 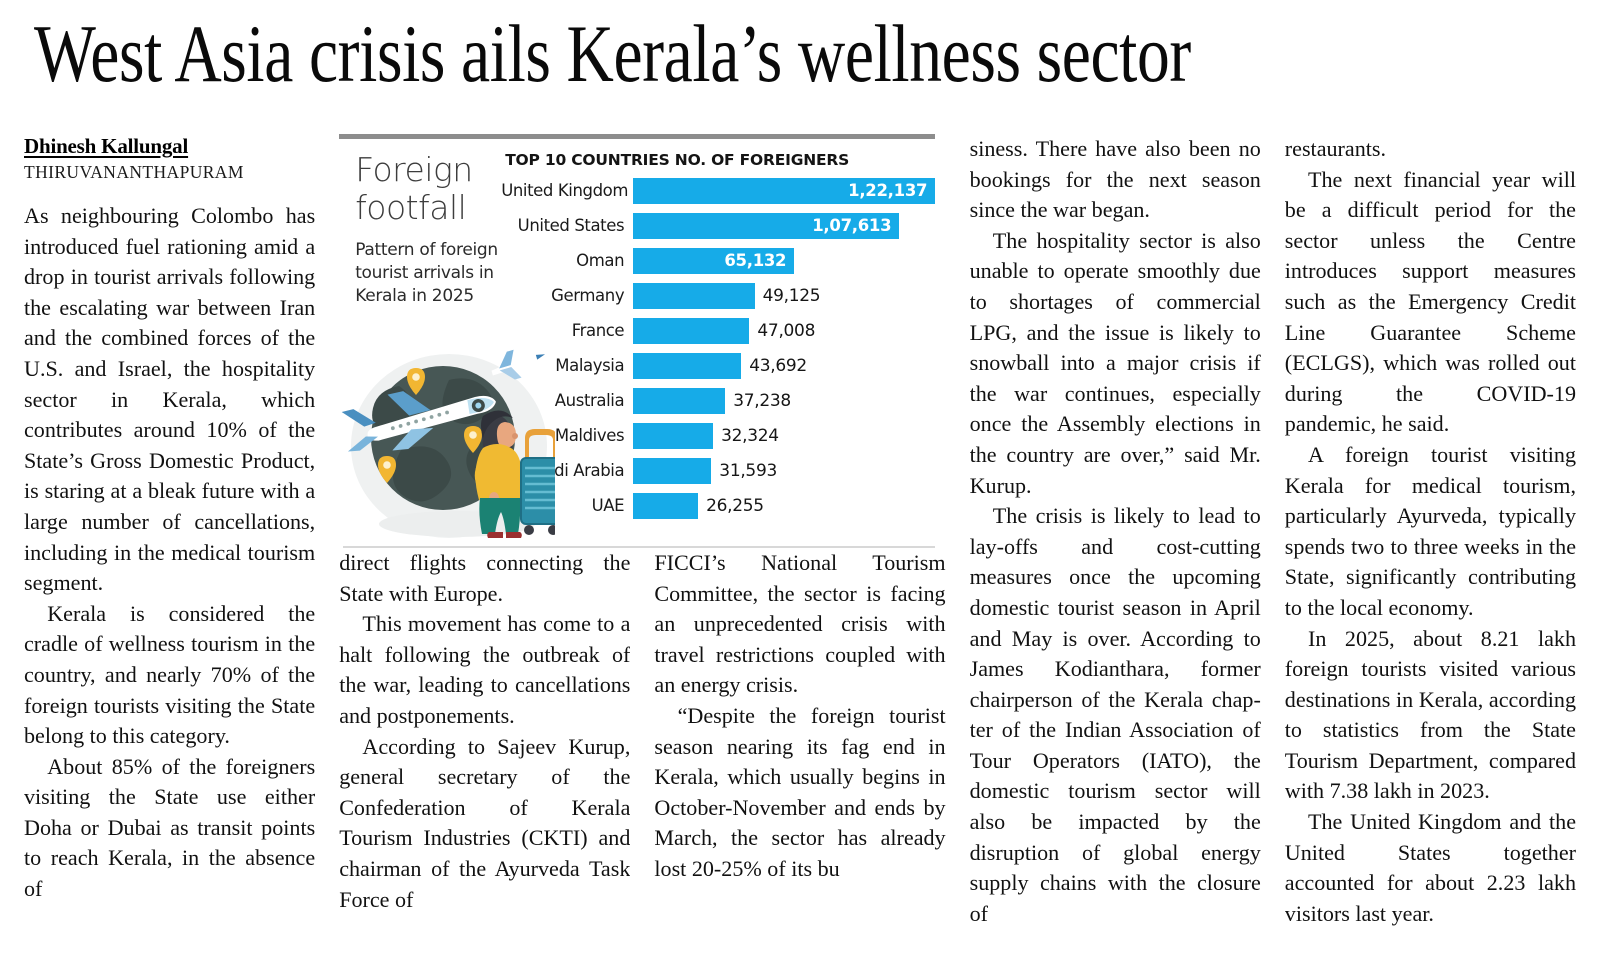 I want to click on chart-bar-track: 1,22,137, so click(x=784, y=190).